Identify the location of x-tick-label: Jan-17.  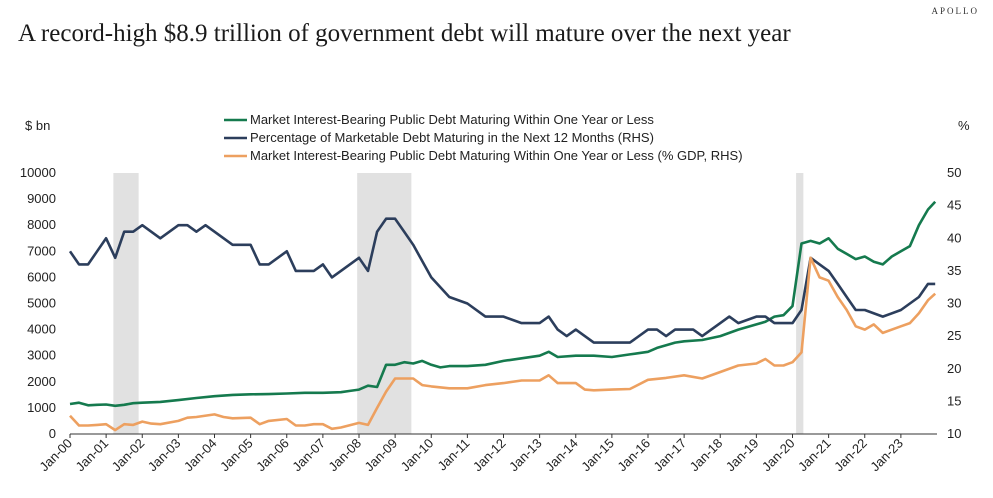
(670, 455).